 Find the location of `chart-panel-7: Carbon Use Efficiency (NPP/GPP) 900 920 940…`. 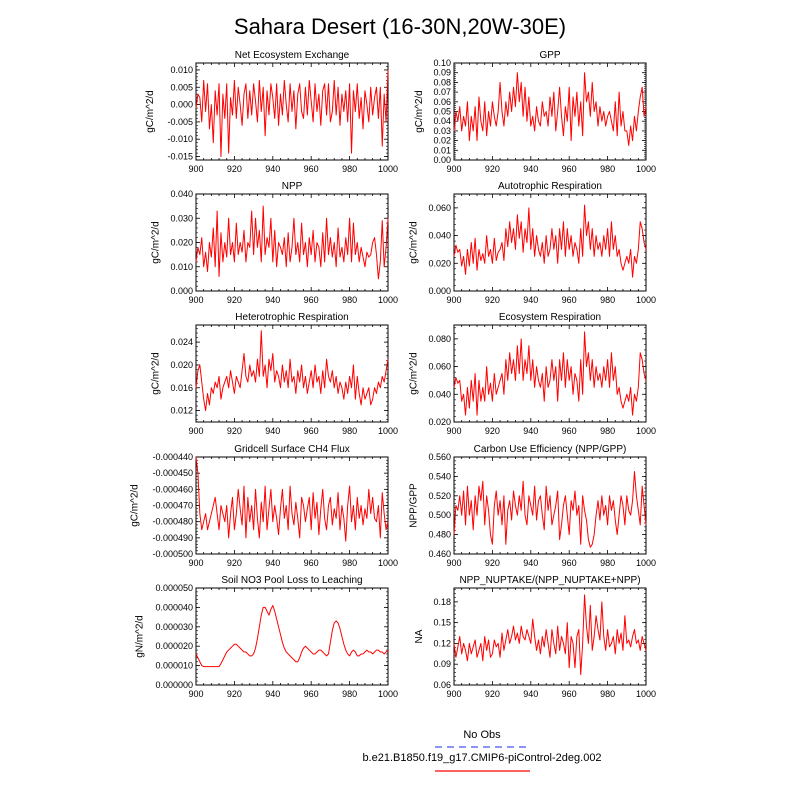

chart-panel-7: Carbon Use Efficiency (NPP/GPP) 900 920 940… is located at coordinates (533, 506).